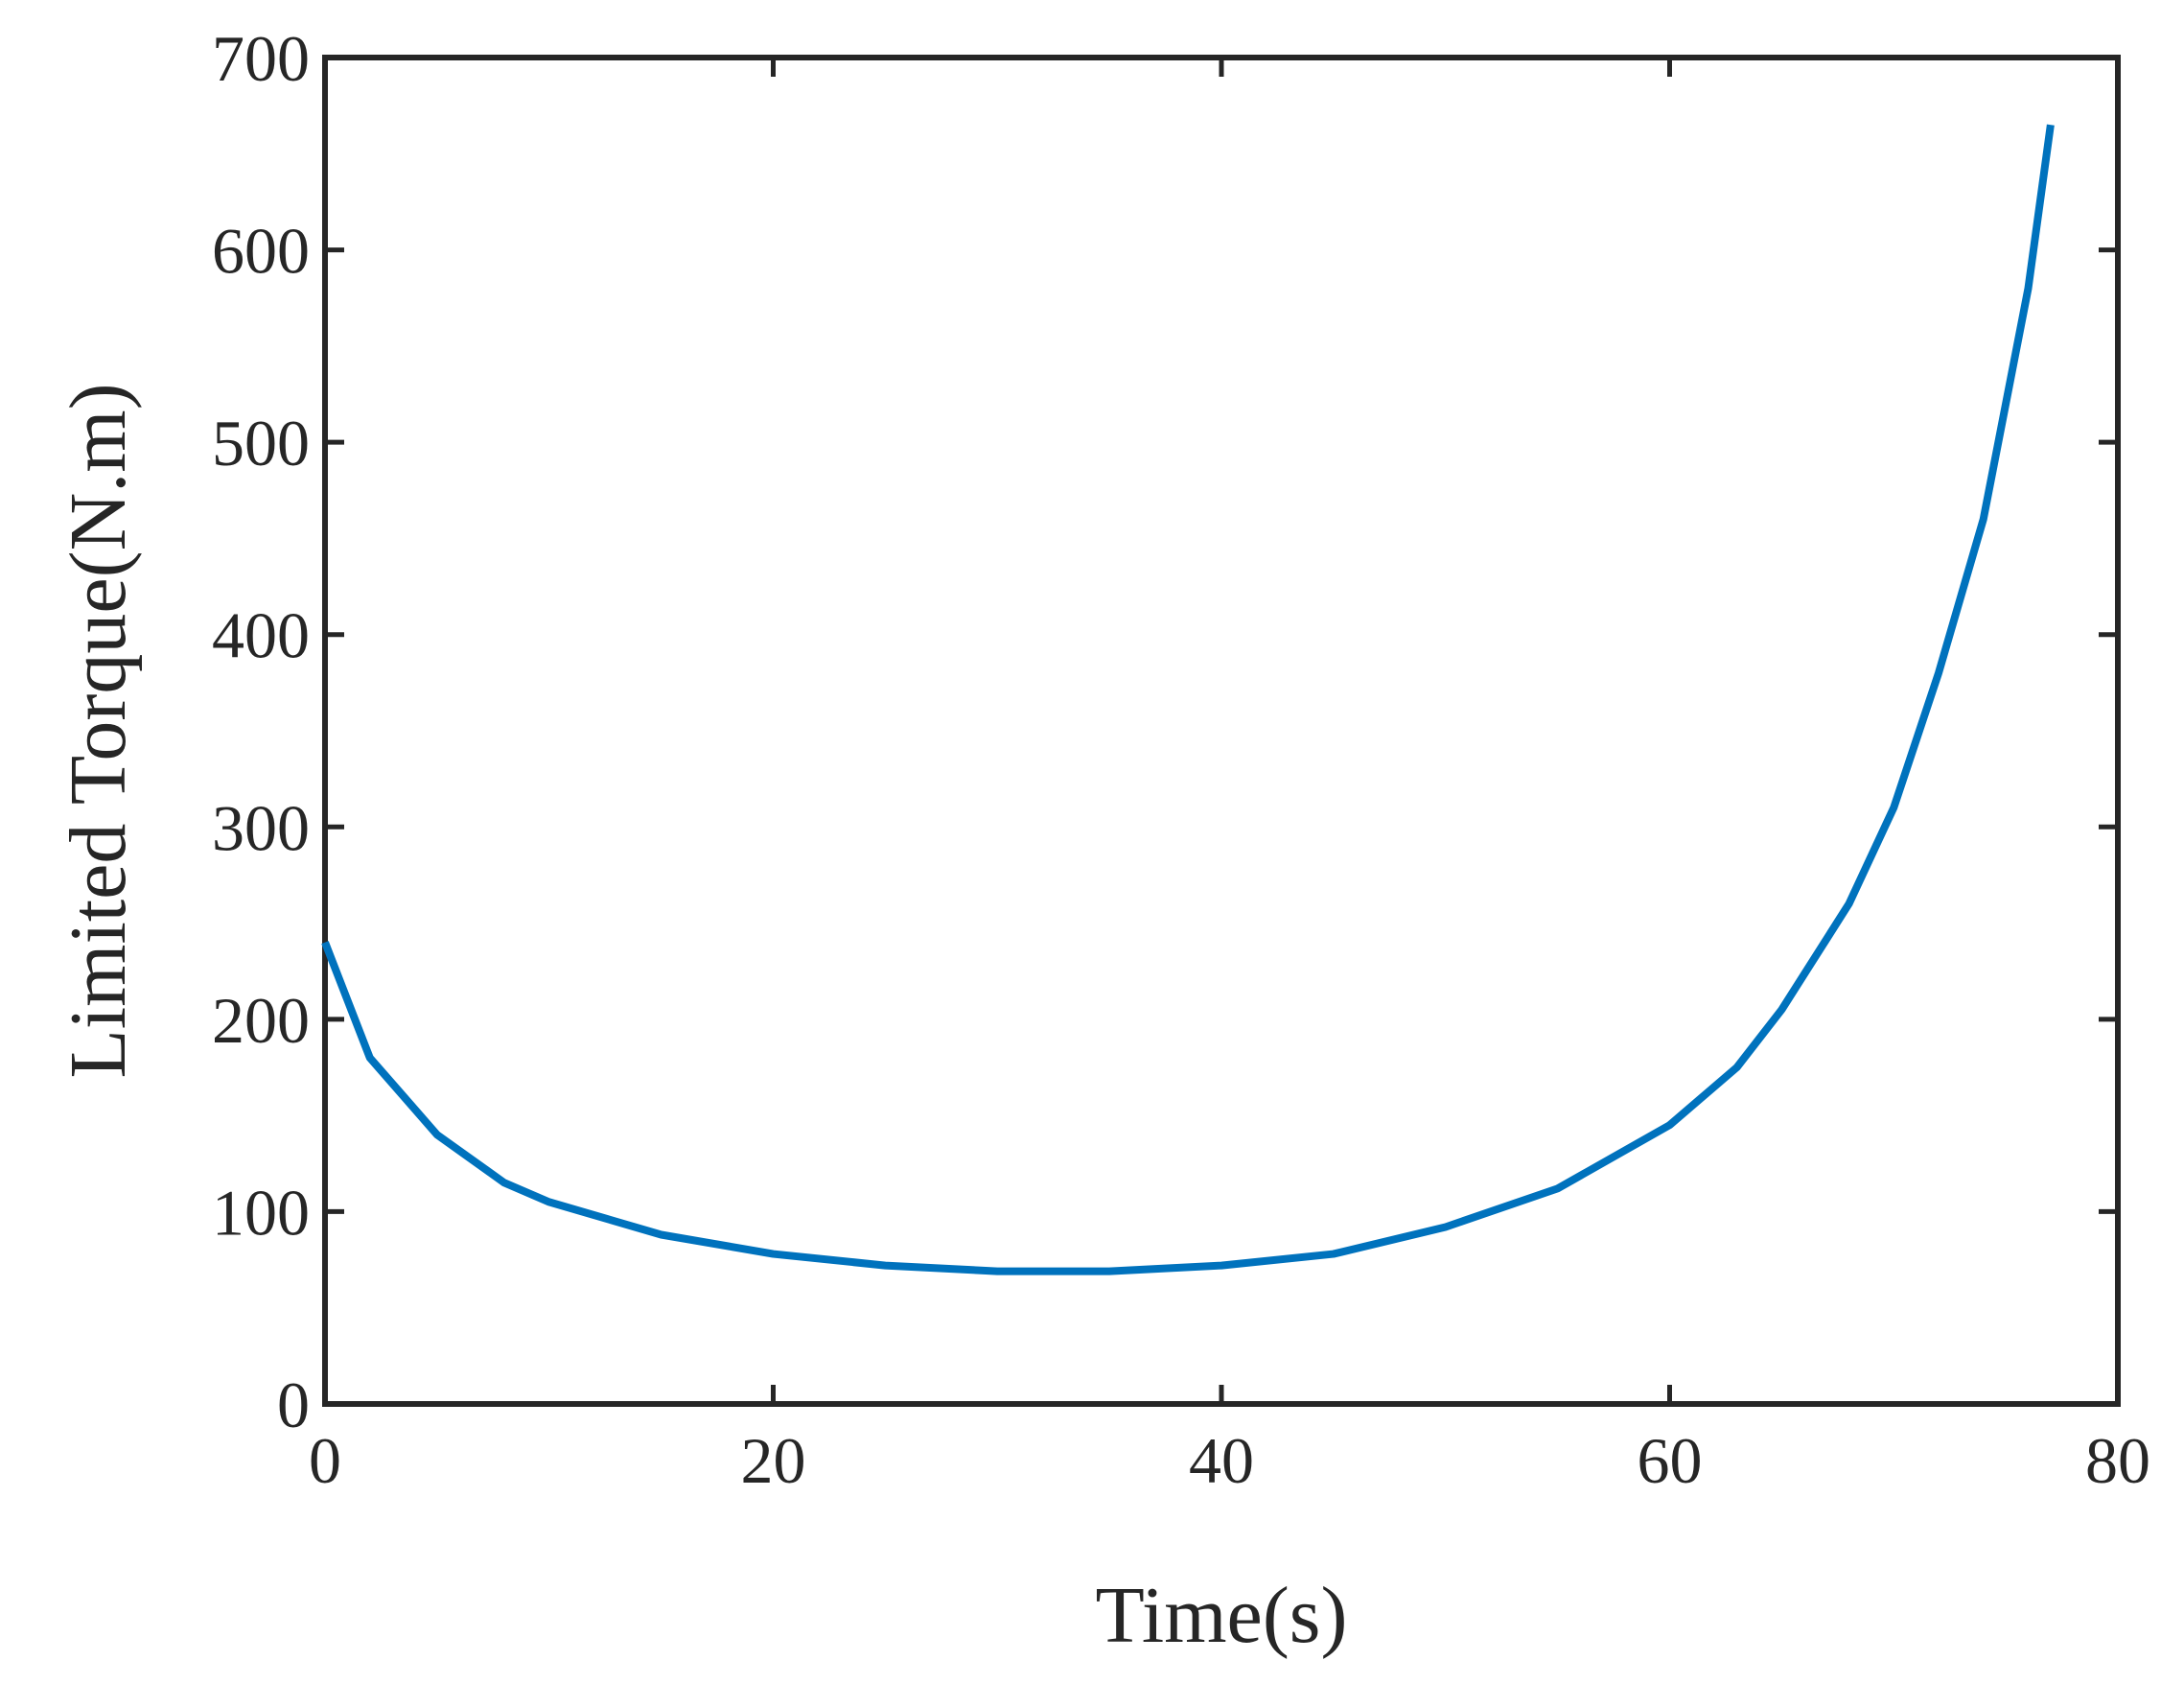 Image resolution: width=2184 pixels, height=1684 pixels. Describe the element at coordinates (261, 251) in the screenshot. I see `y-tick-label: 600` at that location.